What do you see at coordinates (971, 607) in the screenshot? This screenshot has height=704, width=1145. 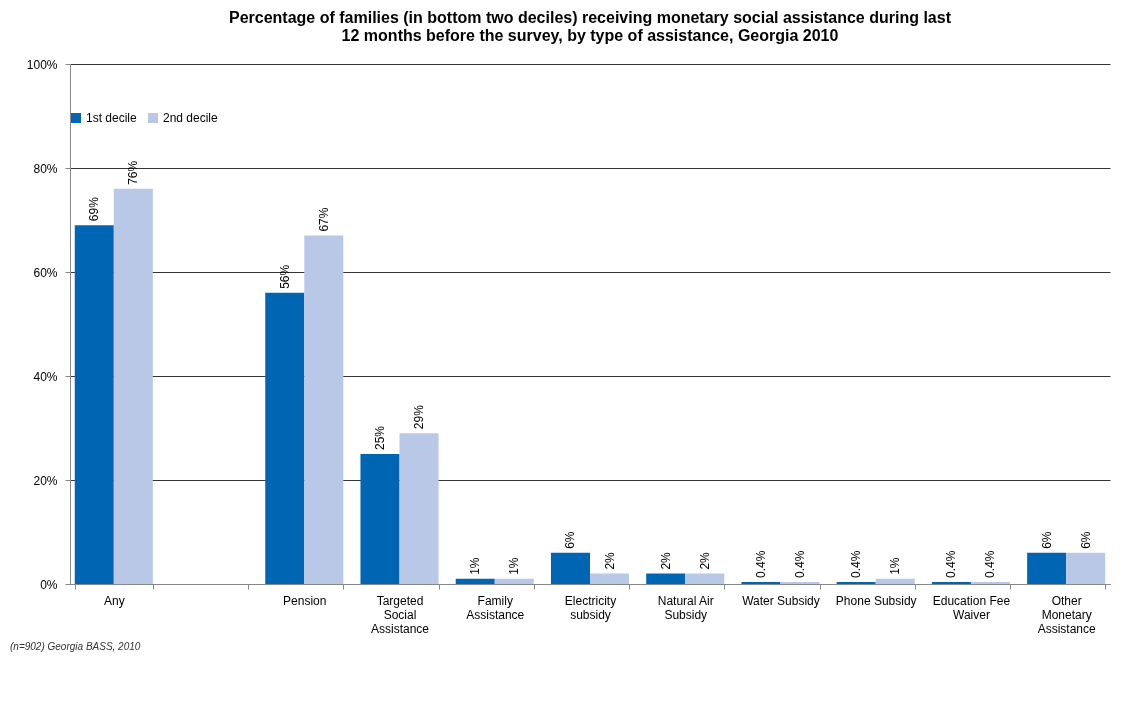 I see `x-tick-label: Education Fee Waiver` at bounding box center [971, 607].